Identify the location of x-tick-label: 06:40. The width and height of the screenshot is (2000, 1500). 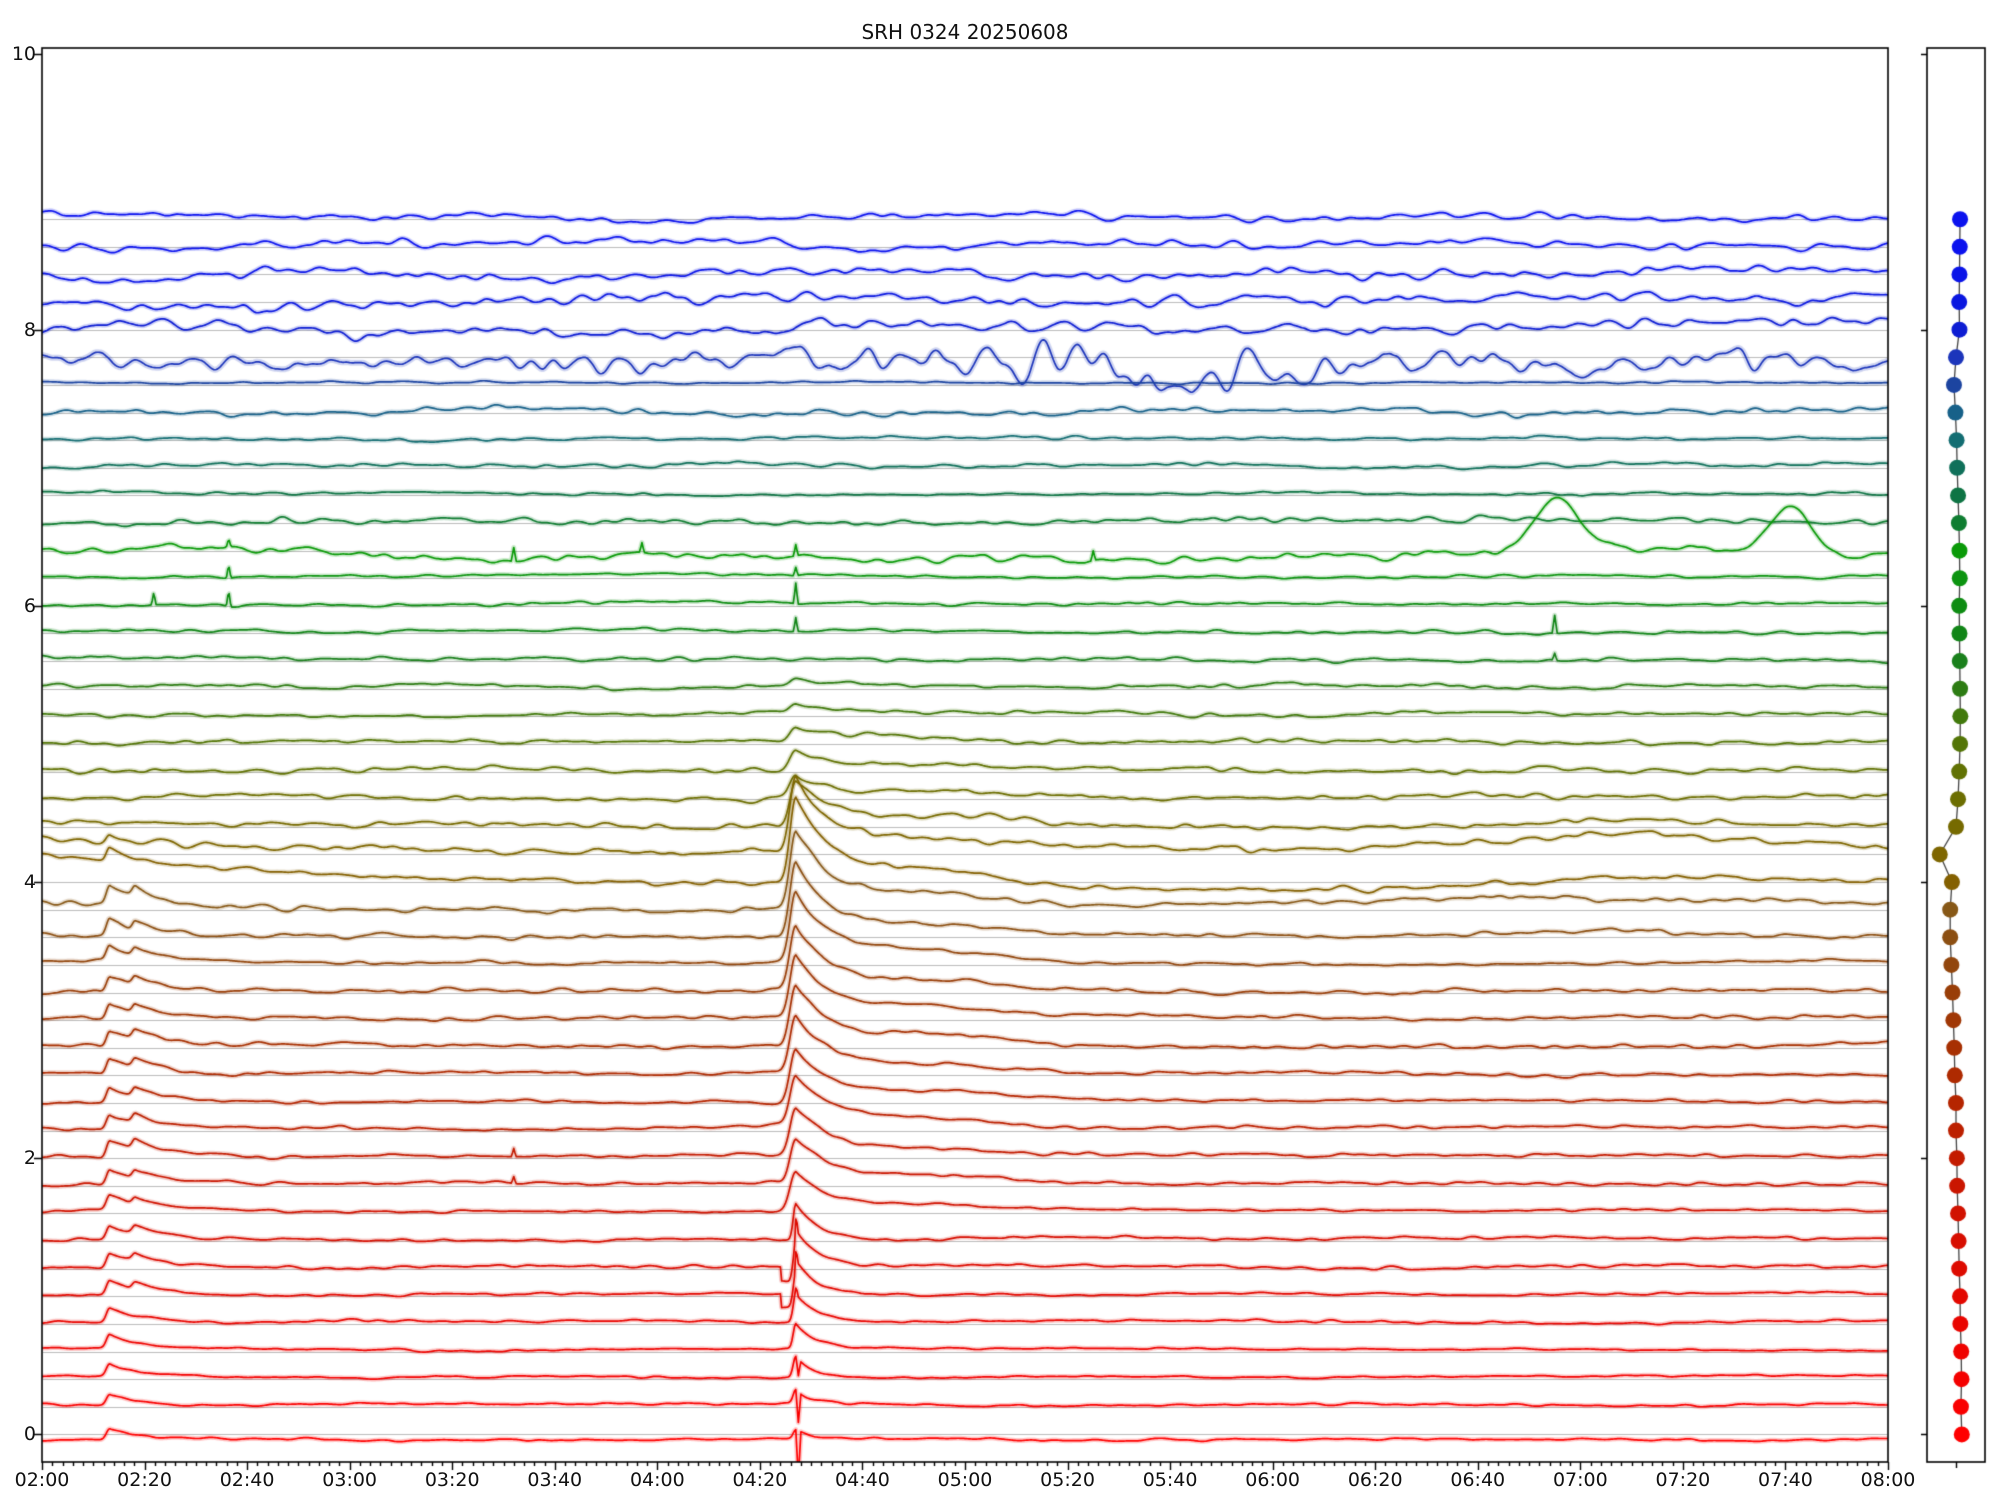
(1478, 1480).